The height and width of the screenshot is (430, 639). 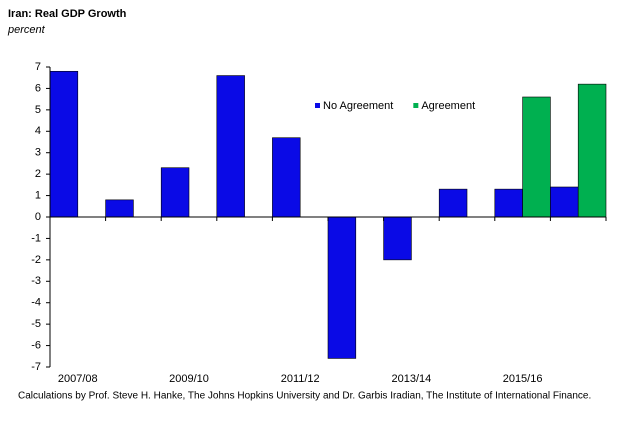 I want to click on x-tick-label: 2013/14, so click(x=412, y=379).